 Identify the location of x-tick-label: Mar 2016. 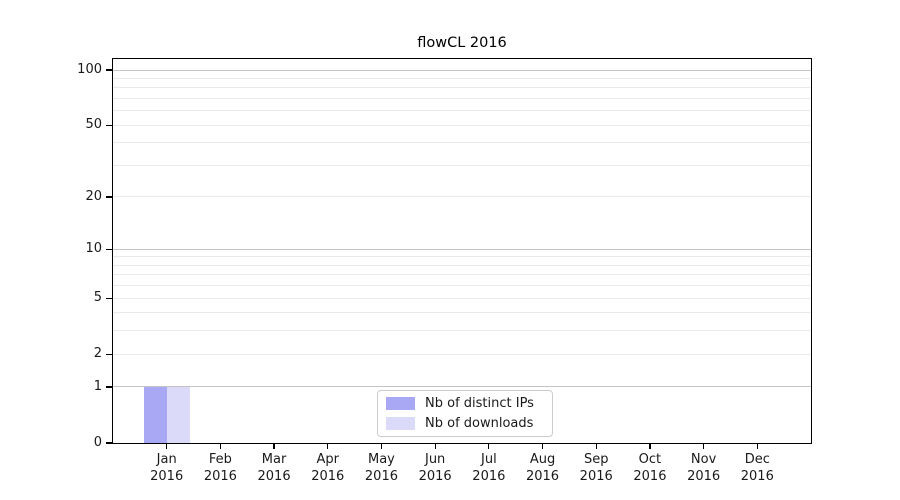
(274, 468).